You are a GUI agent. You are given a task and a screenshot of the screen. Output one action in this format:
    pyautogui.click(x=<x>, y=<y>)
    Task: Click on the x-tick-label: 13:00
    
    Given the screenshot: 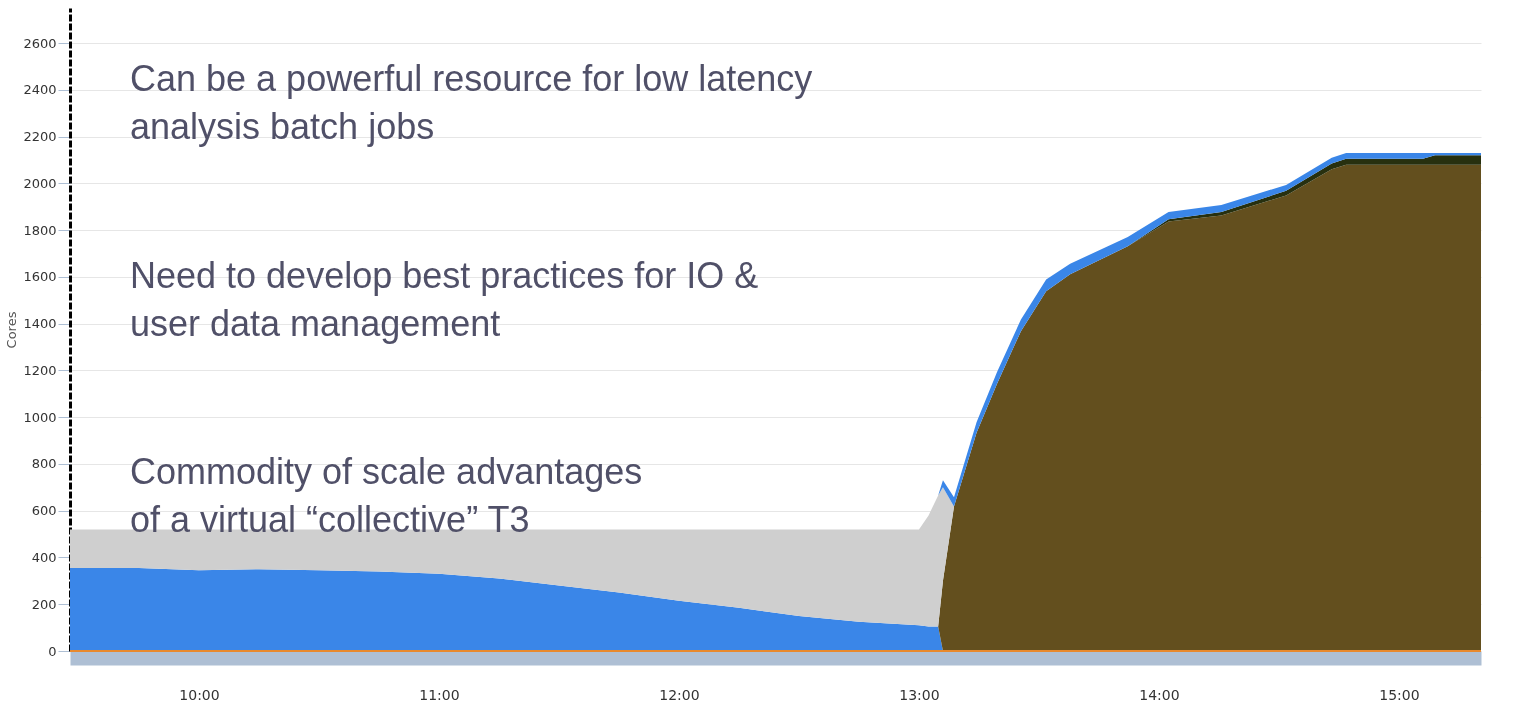 What is the action you would take?
    pyautogui.click(x=919, y=694)
    